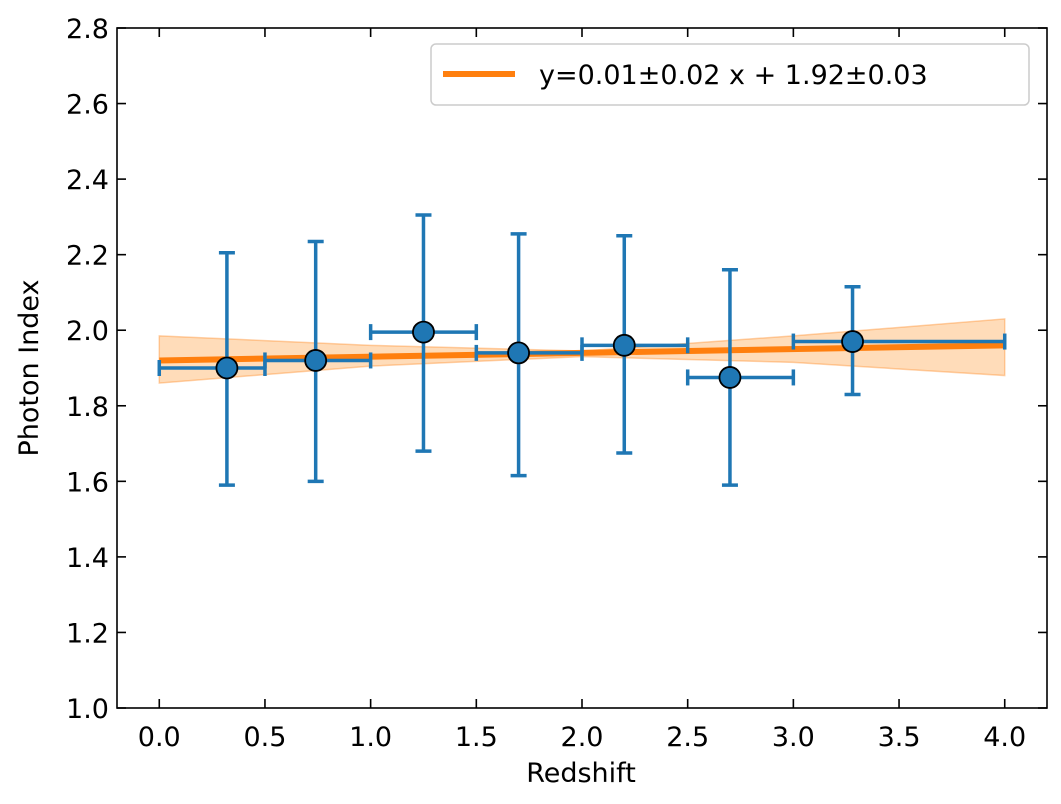 This screenshot has width=1061, height=804. Describe the element at coordinates (29, 367) in the screenshot. I see `y-axis-label: Photon Index` at that location.